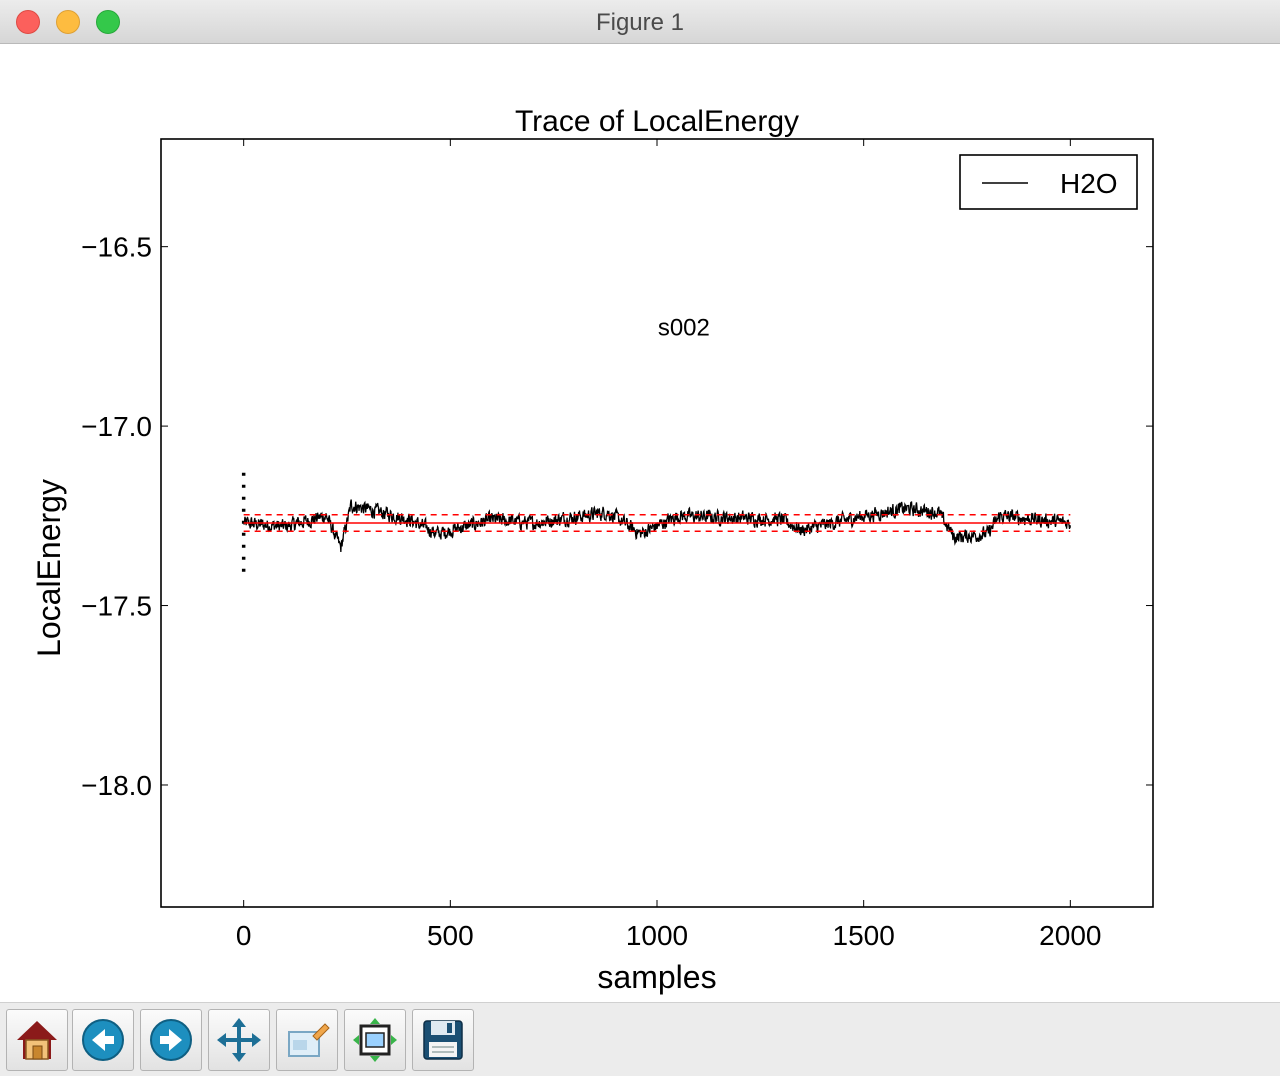  Describe the element at coordinates (864, 935) in the screenshot. I see `x-tick-label: 1500` at that location.